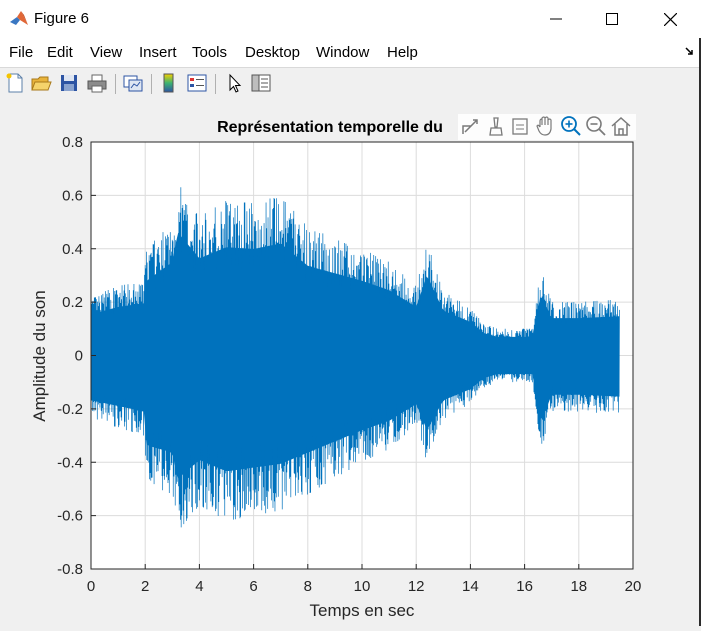 The height and width of the screenshot is (631, 701). I want to click on x-tick-label: 14, so click(470, 586).